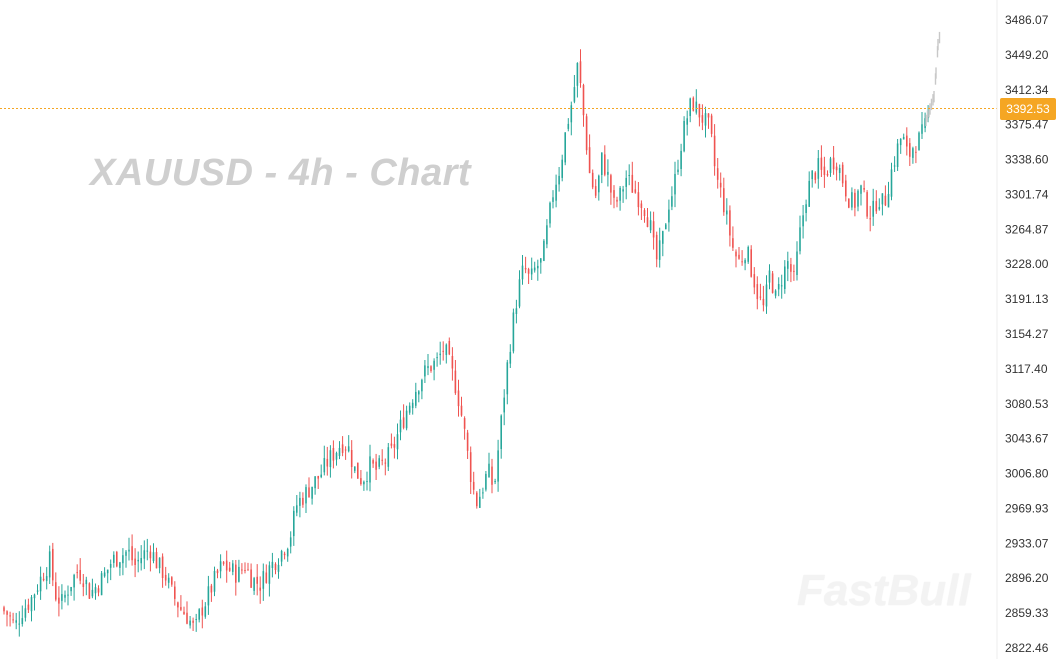 The image size is (1060, 664). Describe the element at coordinates (1027, 160) in the screenshot. I see `y-tick-label: 3338.60` at that location.